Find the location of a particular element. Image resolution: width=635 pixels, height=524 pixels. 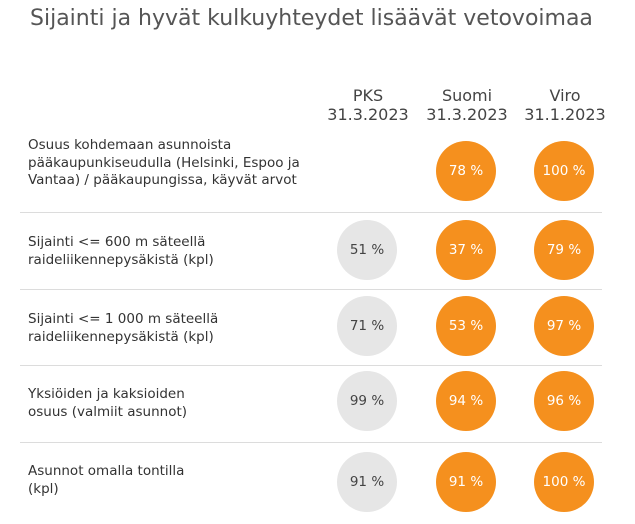

label-line: Yksiöiden ja kaksioiden is located at coordinates (106, 394).